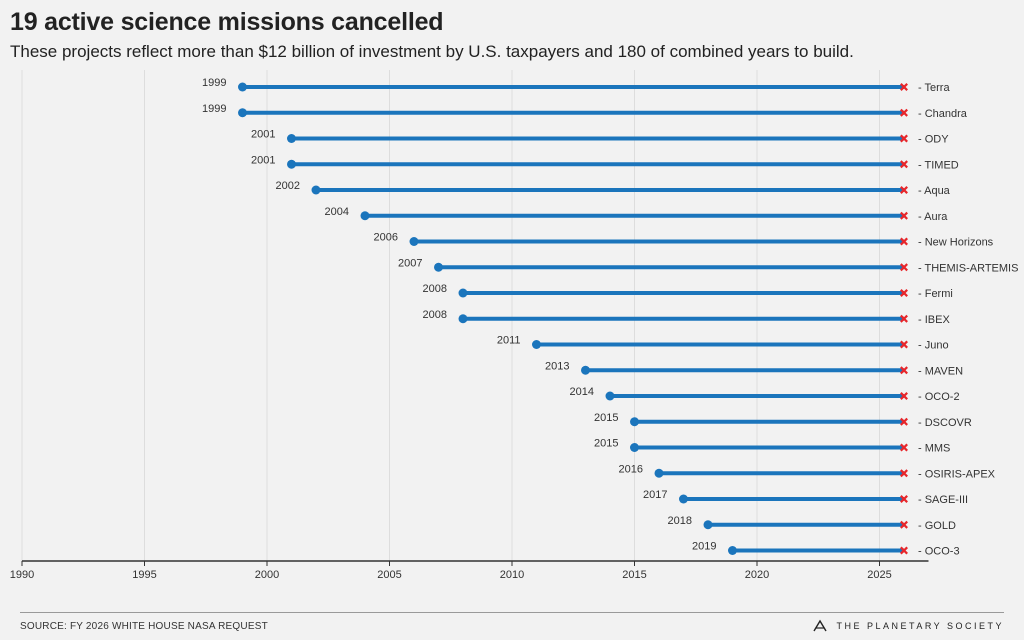 Image resolution: width=1024 pixels, height=640 pixels. Describe the element at coordinates (288, 186) in the screenshot. I see `mission-start-year-label: 2002` at that location.